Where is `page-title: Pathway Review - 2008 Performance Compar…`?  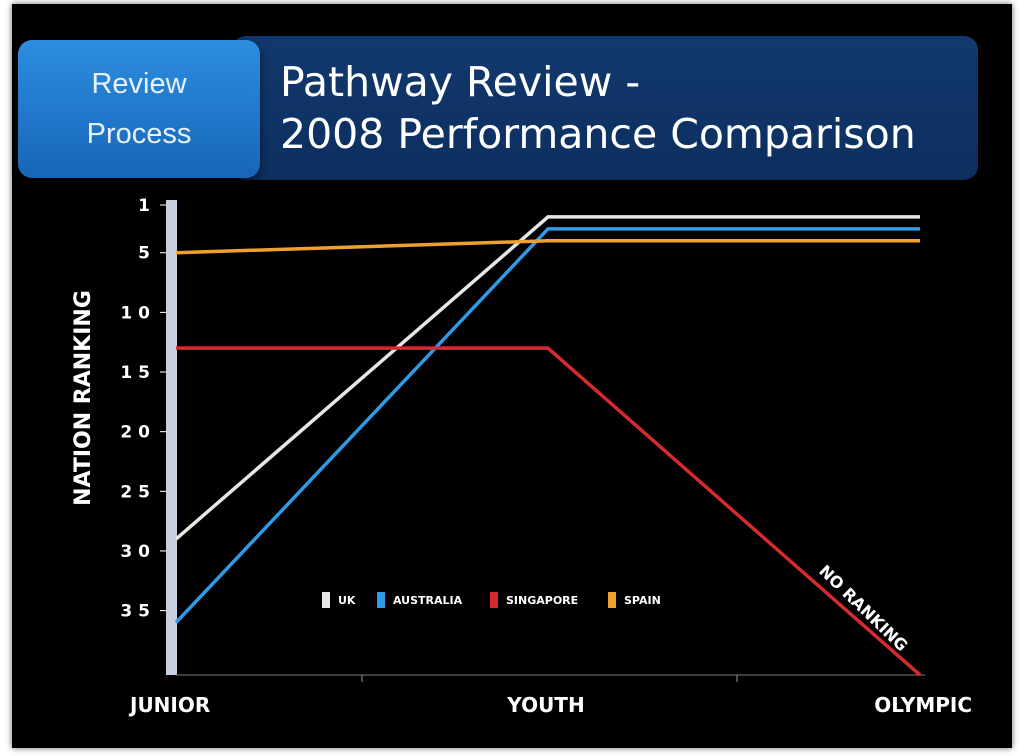
page-title: Pathway Review - 2008 Performance Compar… is located at coordinates (625, 108).